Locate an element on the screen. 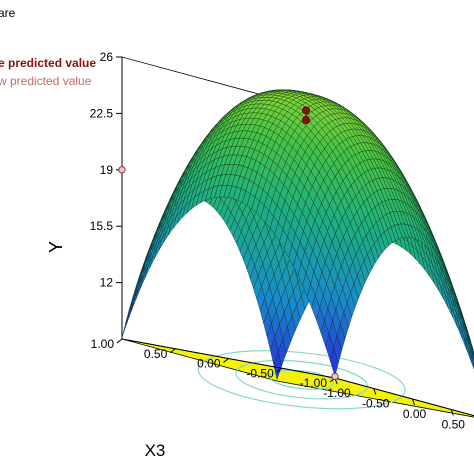  legend-below-predicted: w predicted value is located at coordinates (46, 81).